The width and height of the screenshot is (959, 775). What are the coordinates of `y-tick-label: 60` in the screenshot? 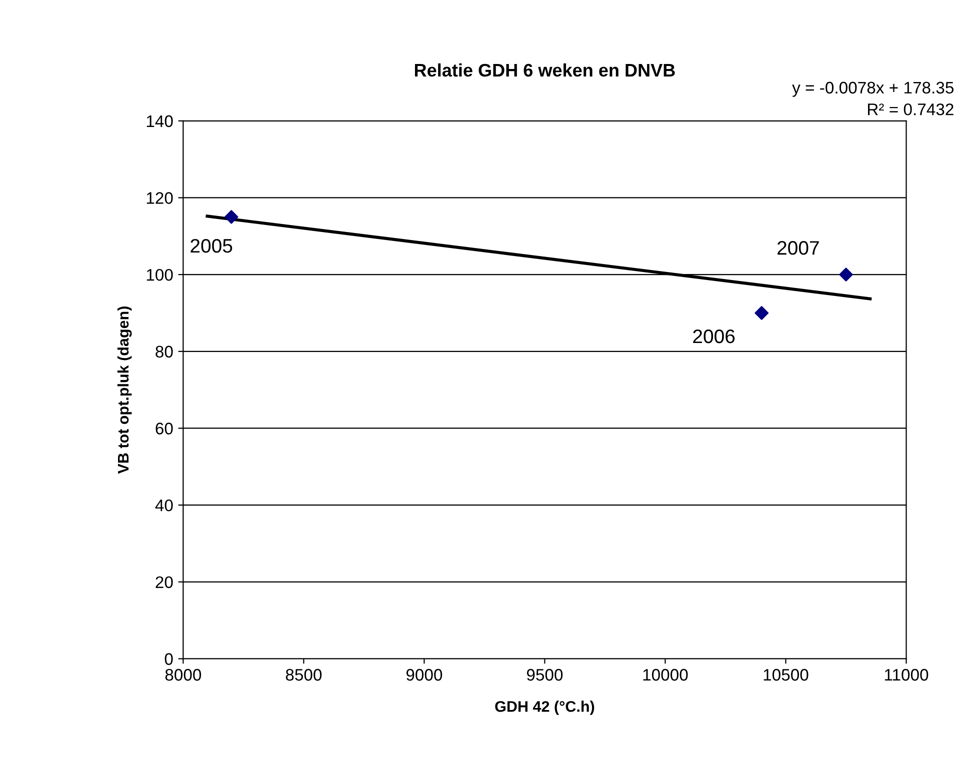 It's located at (164, 428).